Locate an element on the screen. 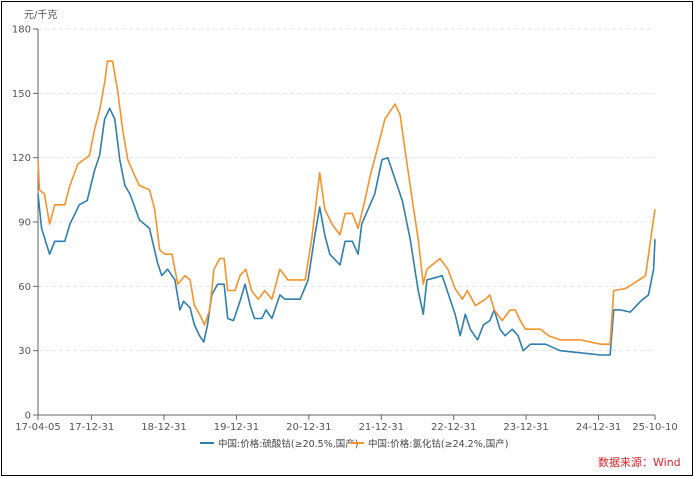 Image resolution: width=694 pixels, height=477 pixels. y-tick-label: 0 is located at coordinates (28, 416).